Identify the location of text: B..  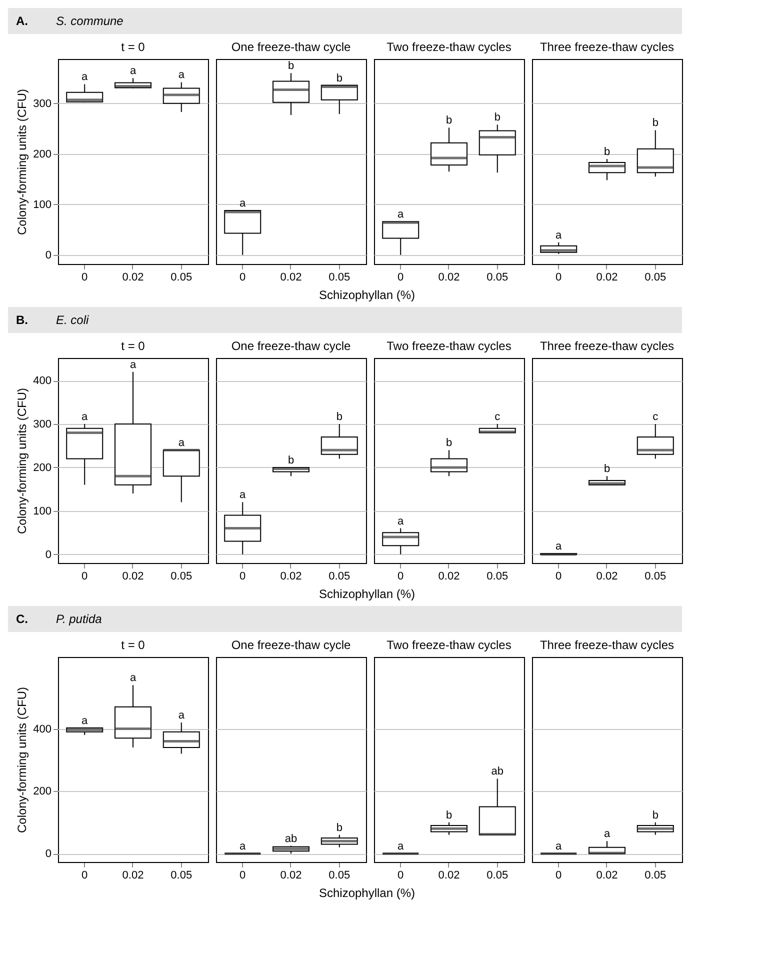
(22, 320).